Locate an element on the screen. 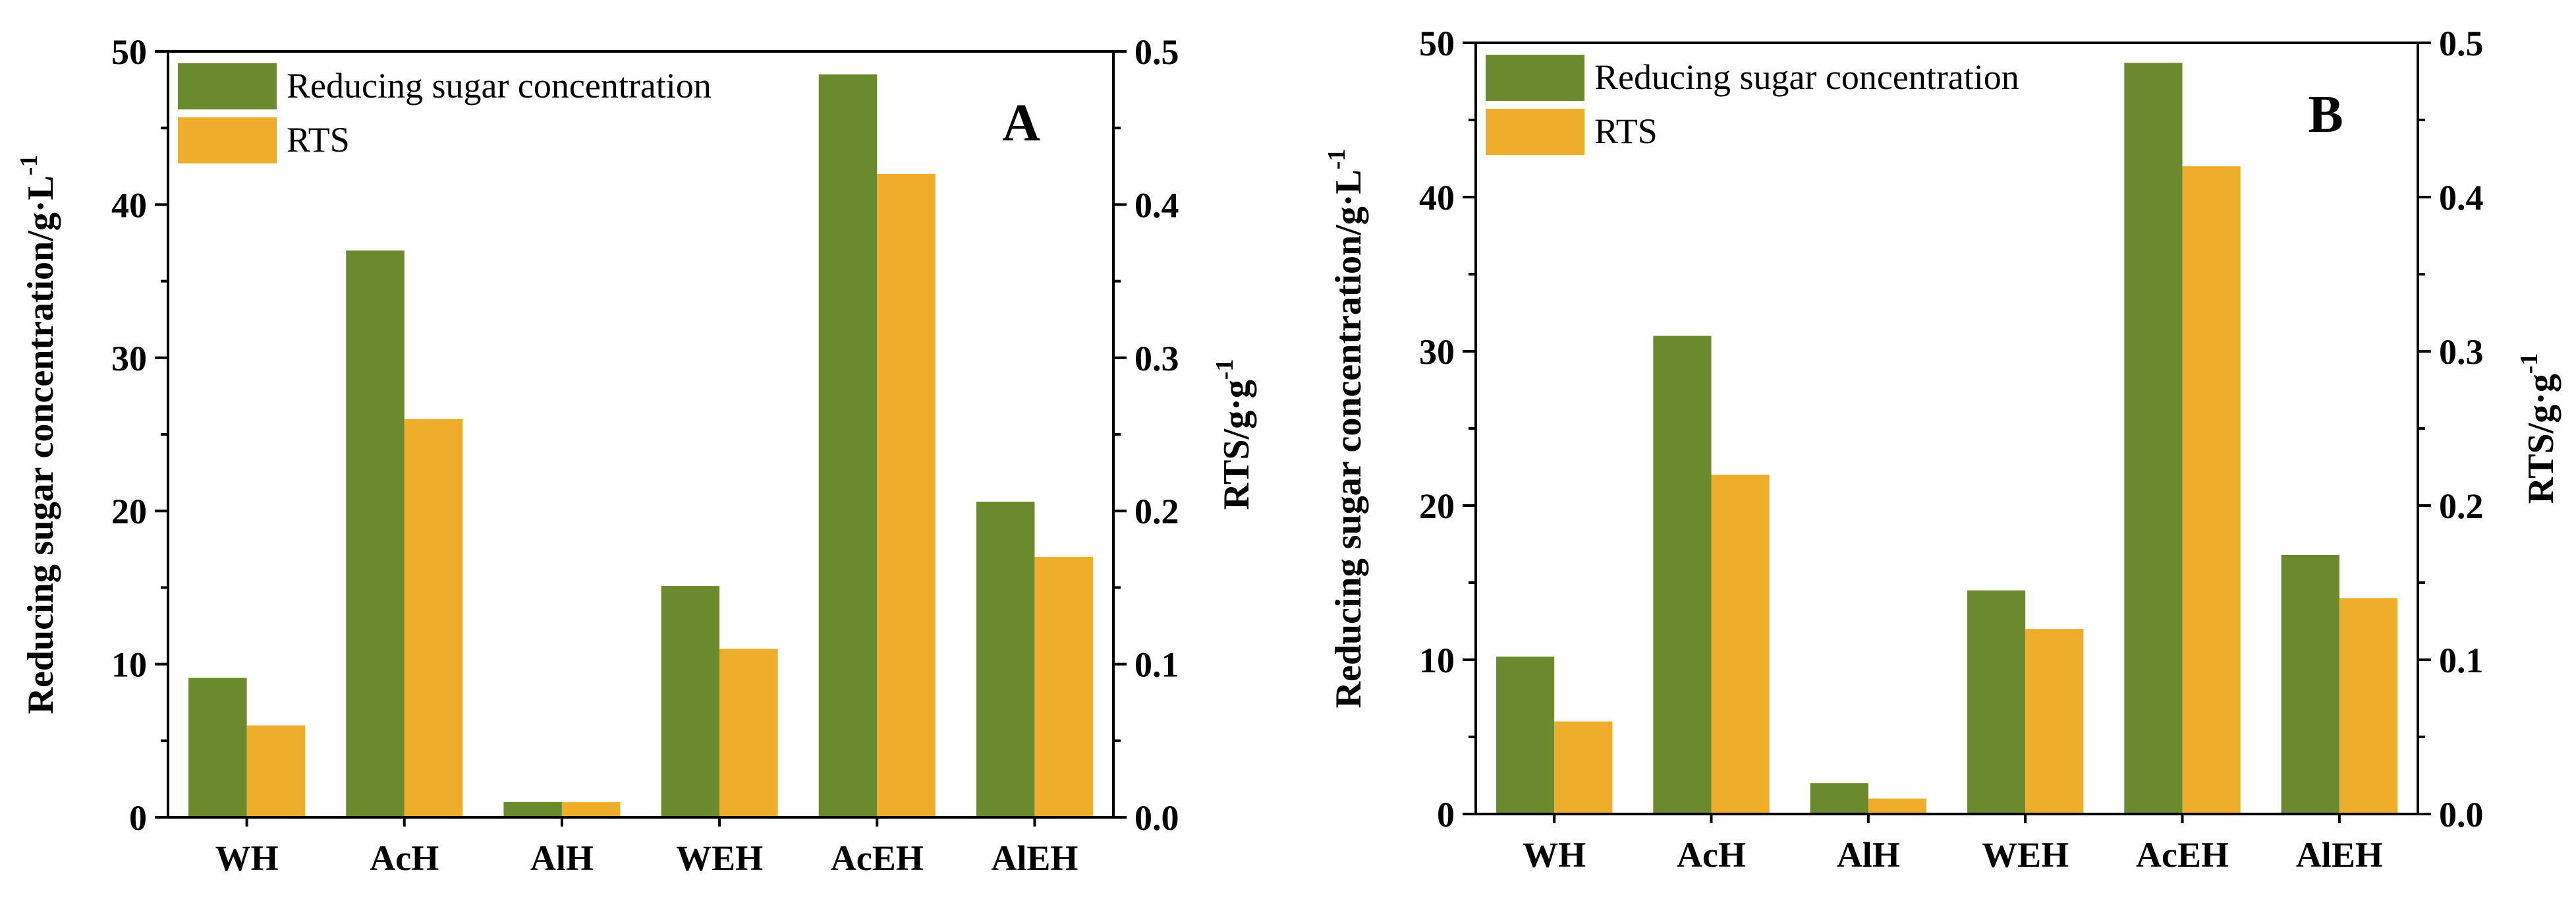  panel-letter: B is located at coordinates (2325, 115).